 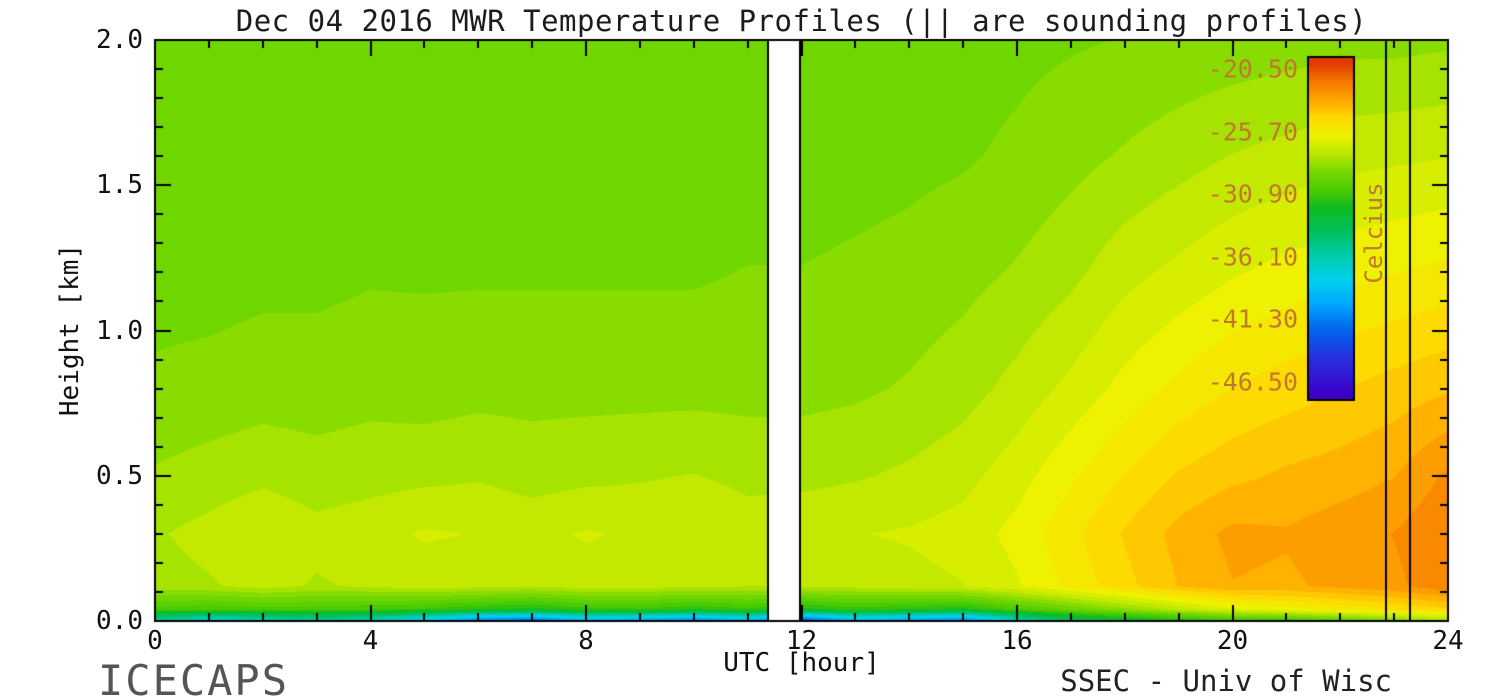 I want to click on x-tick-label: 8, so click(x=586, y=641).